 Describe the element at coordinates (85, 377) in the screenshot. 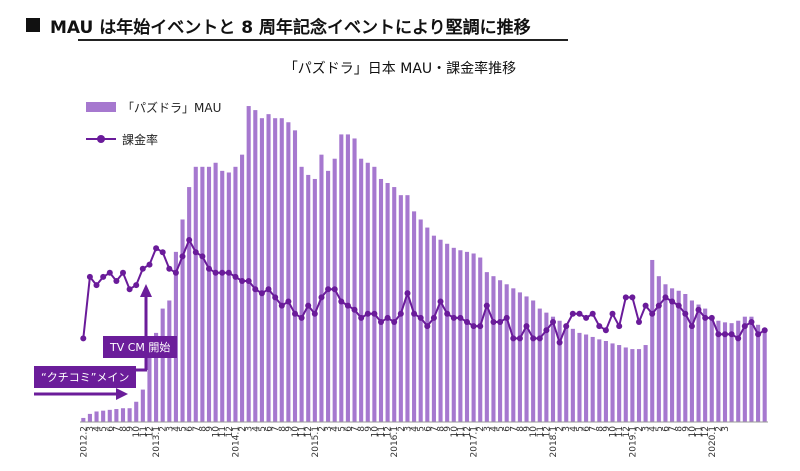

I see `word-of-mouth-annotation: “クチコミ”メイン` at that location.